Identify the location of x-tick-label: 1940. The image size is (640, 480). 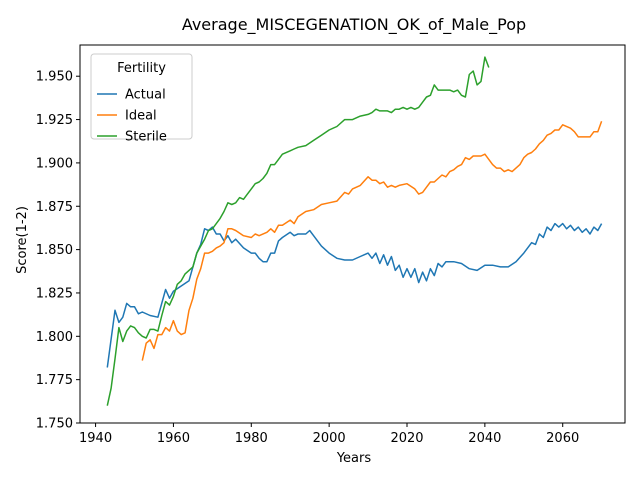
(95, 438).